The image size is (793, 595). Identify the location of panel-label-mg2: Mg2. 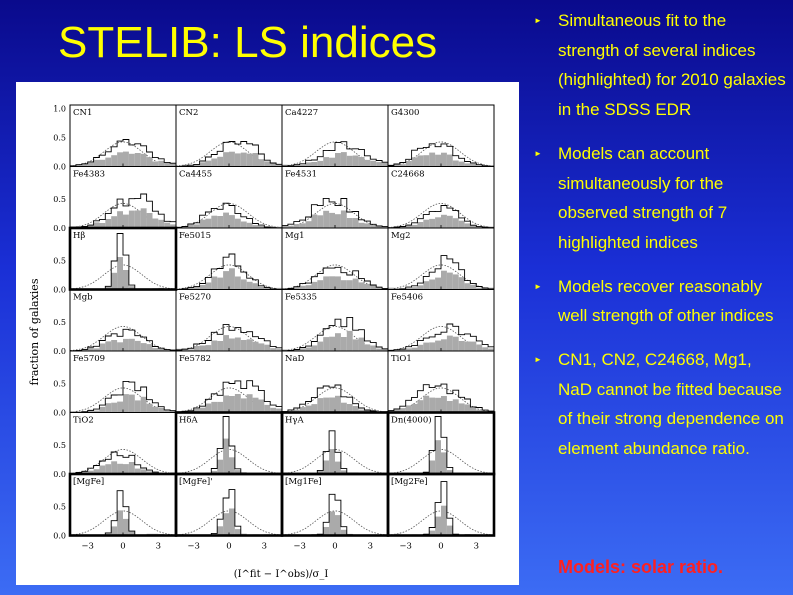
(401, 236).